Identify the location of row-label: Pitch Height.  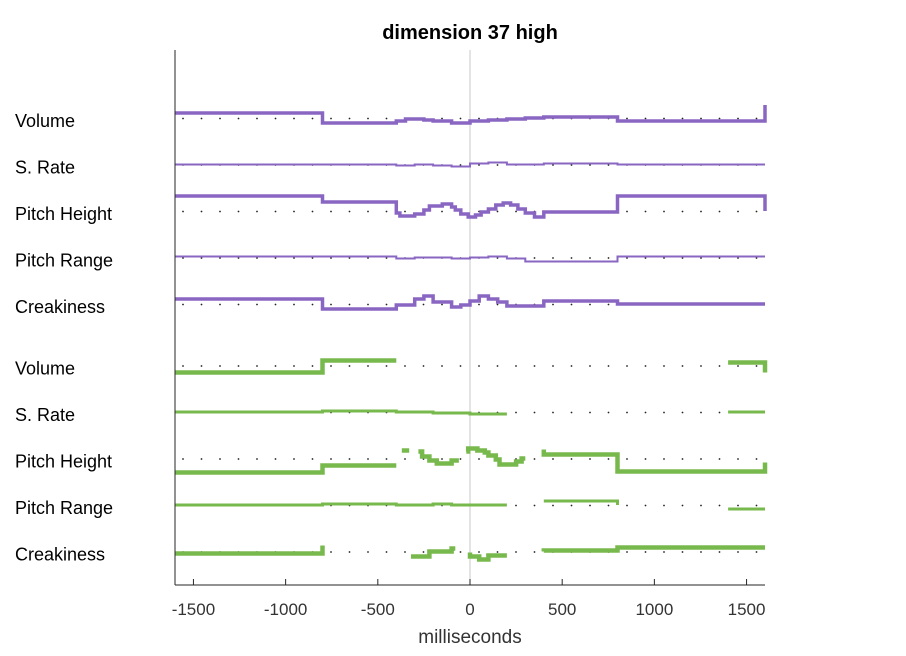
(63, 462).